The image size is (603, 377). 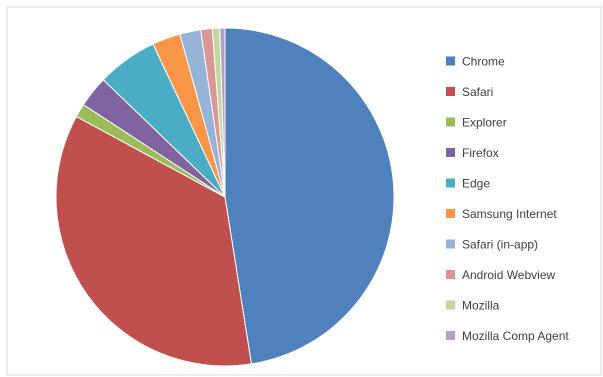 I want to click on legend-label-safari-in-app: Safari (in-app), so click(x=500, y=245).